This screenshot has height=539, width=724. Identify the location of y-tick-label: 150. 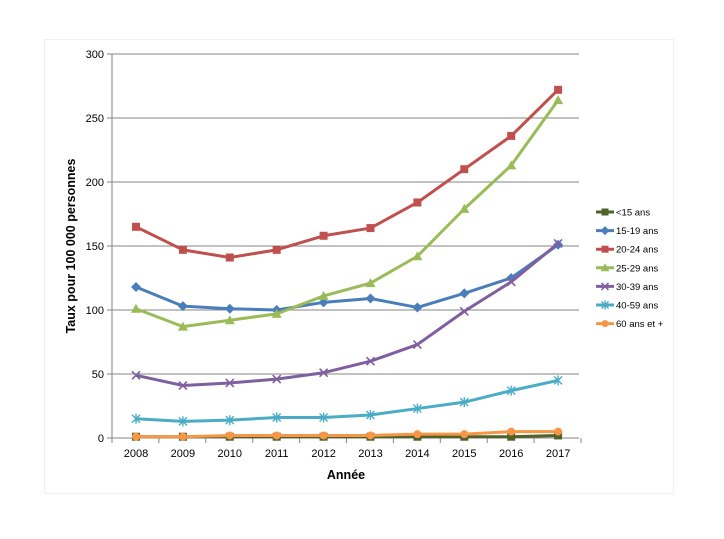
(95, 247).